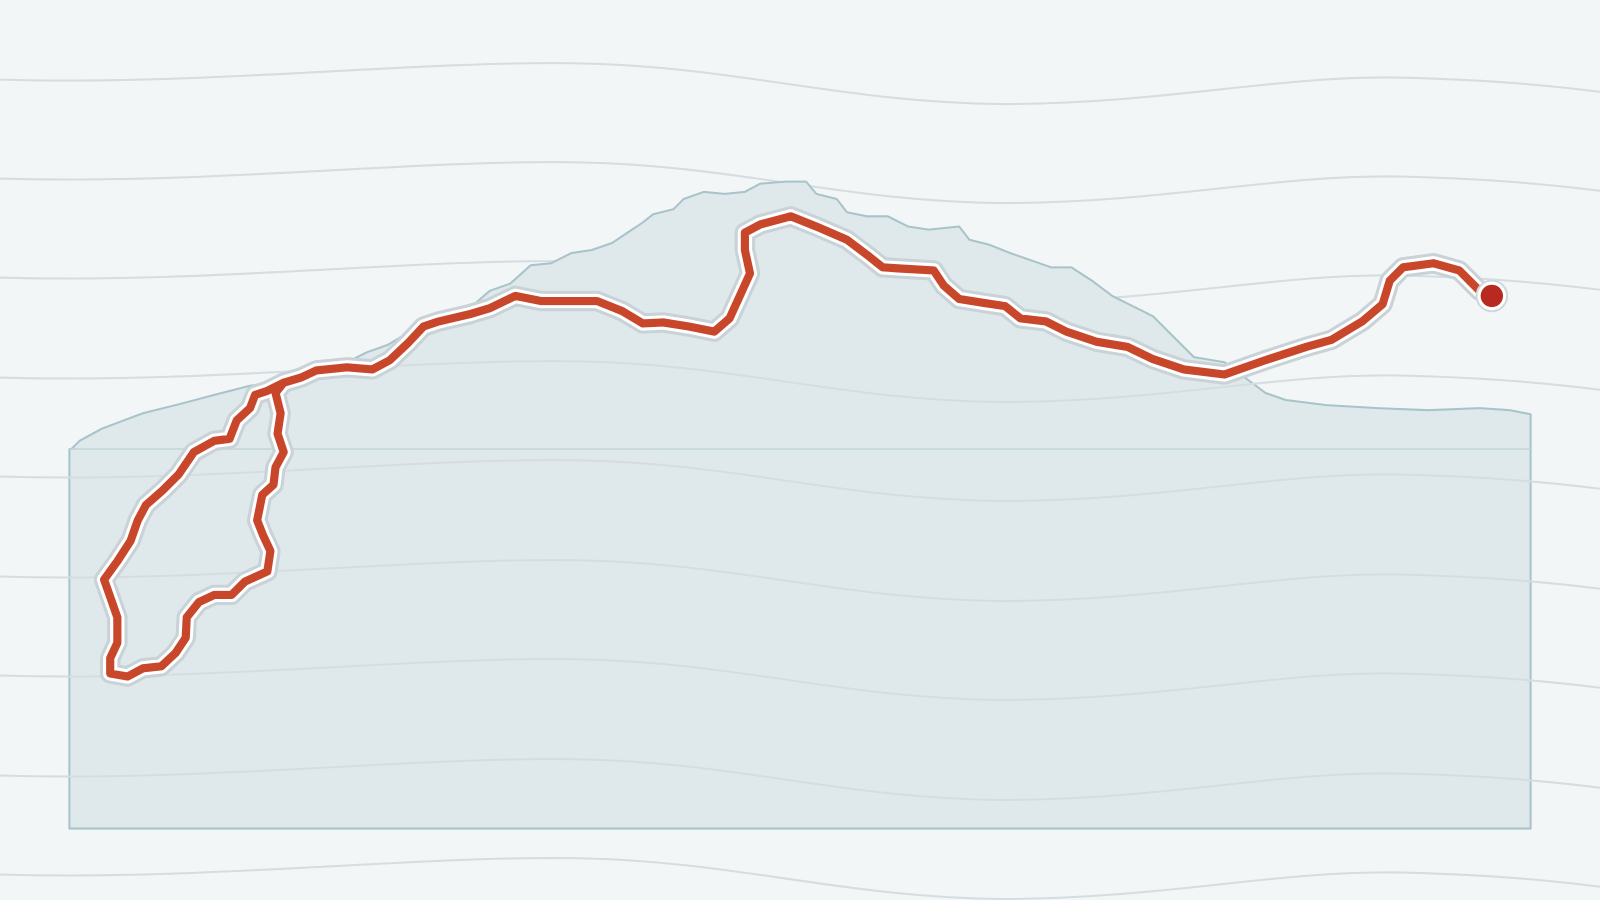 Image resolution: width=1600 pixels, height=900 pixels. I want to click on end-marker, so click(1492, 296).